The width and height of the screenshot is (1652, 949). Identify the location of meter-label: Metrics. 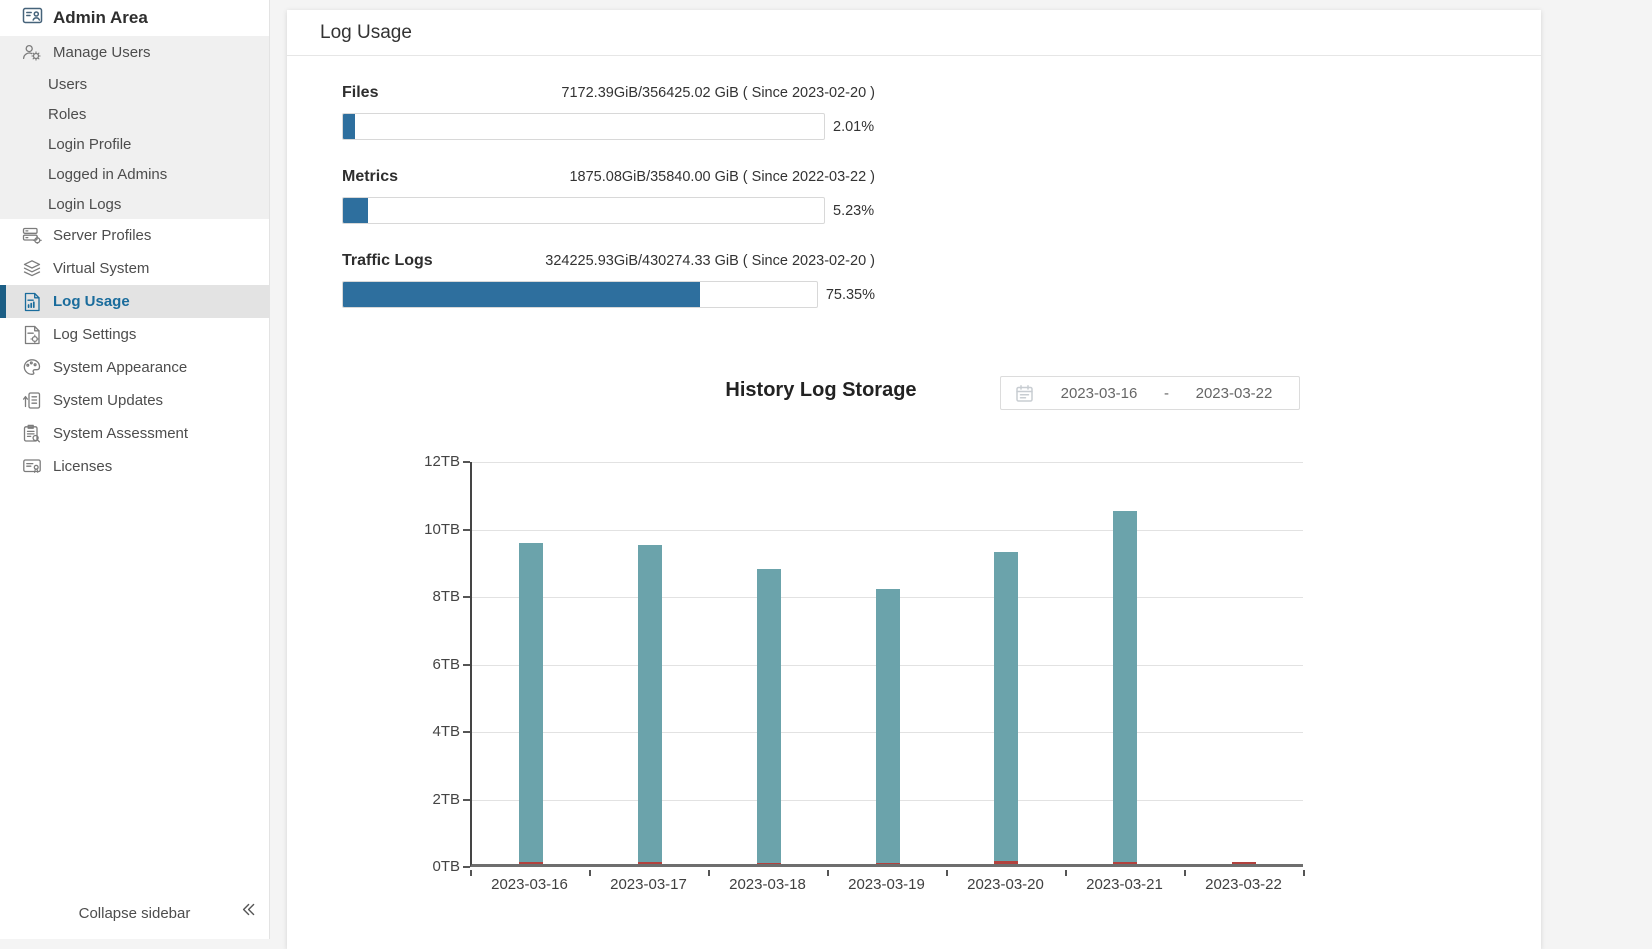
(370, 177).